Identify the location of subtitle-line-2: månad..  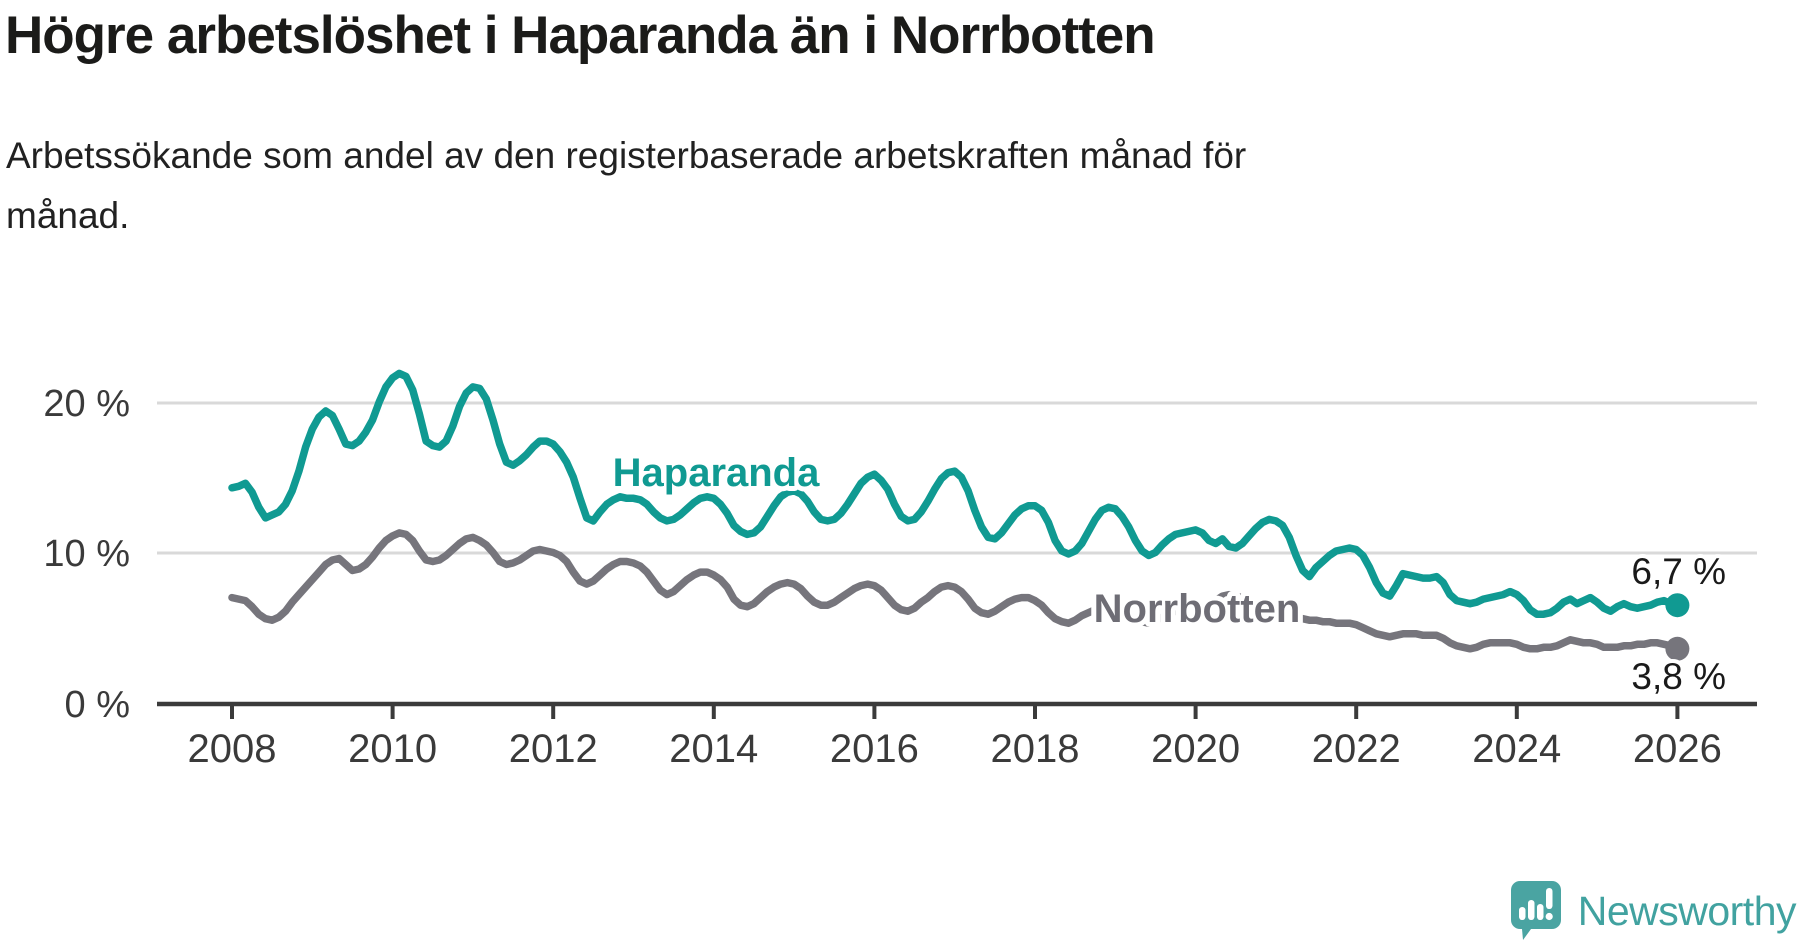
(68, 215).